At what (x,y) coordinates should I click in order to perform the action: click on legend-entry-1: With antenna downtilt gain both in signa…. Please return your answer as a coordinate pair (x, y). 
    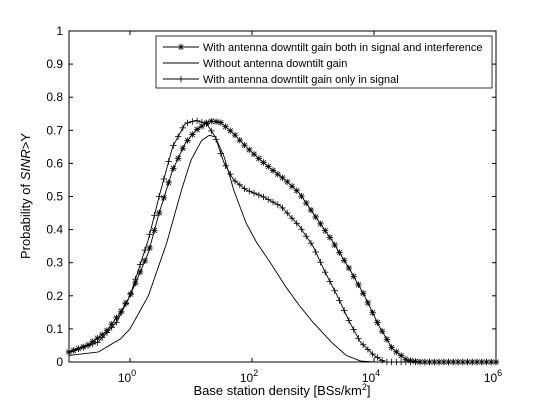
    Looking at the image, I should click on (322, 48).